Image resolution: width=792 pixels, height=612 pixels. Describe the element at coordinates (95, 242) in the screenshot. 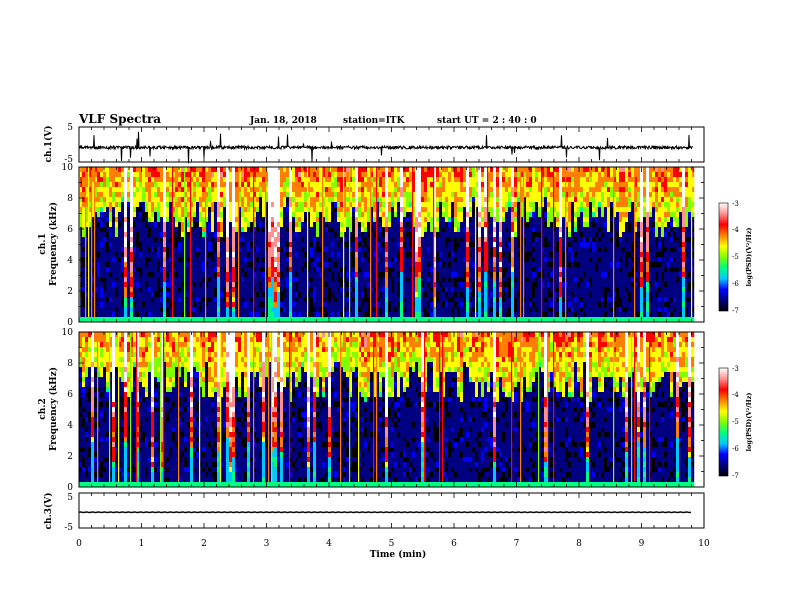

I see `spectrogram-streak` at that location.